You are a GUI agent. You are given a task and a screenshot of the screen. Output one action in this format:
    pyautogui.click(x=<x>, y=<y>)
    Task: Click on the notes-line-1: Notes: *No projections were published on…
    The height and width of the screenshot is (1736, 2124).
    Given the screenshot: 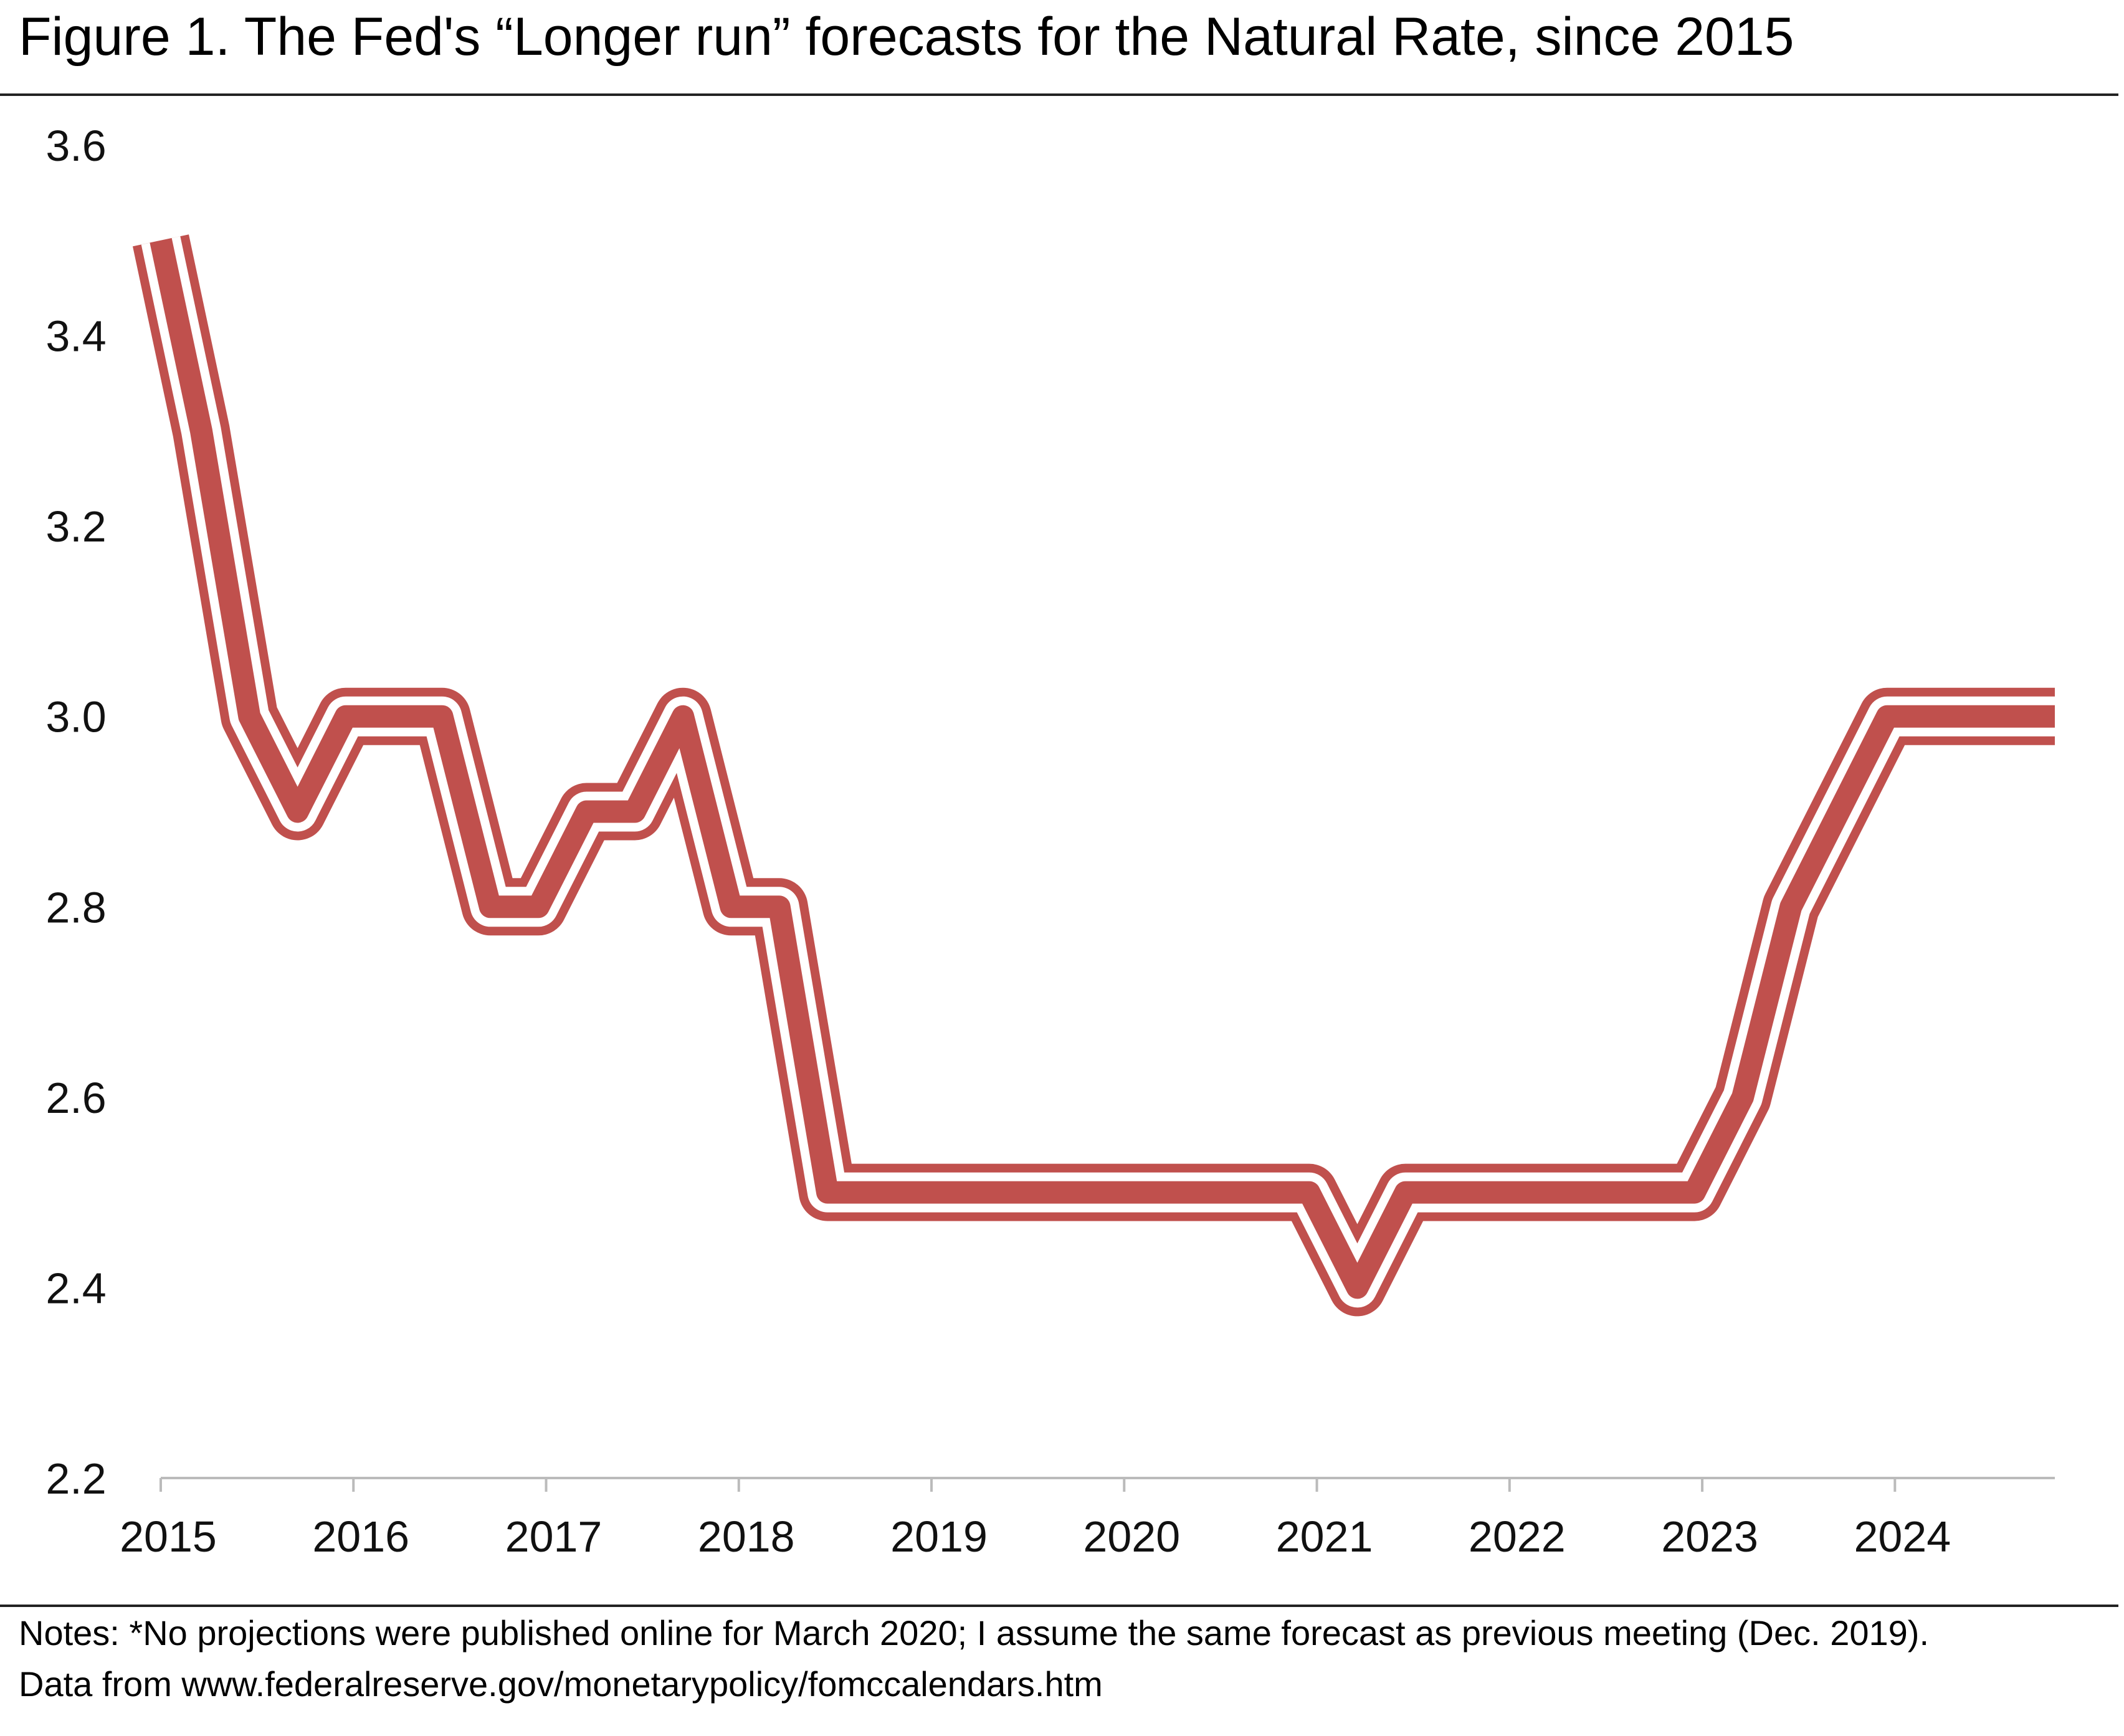 What is the action you would take?
    pyautogui.click(x=974, y=1633)
    